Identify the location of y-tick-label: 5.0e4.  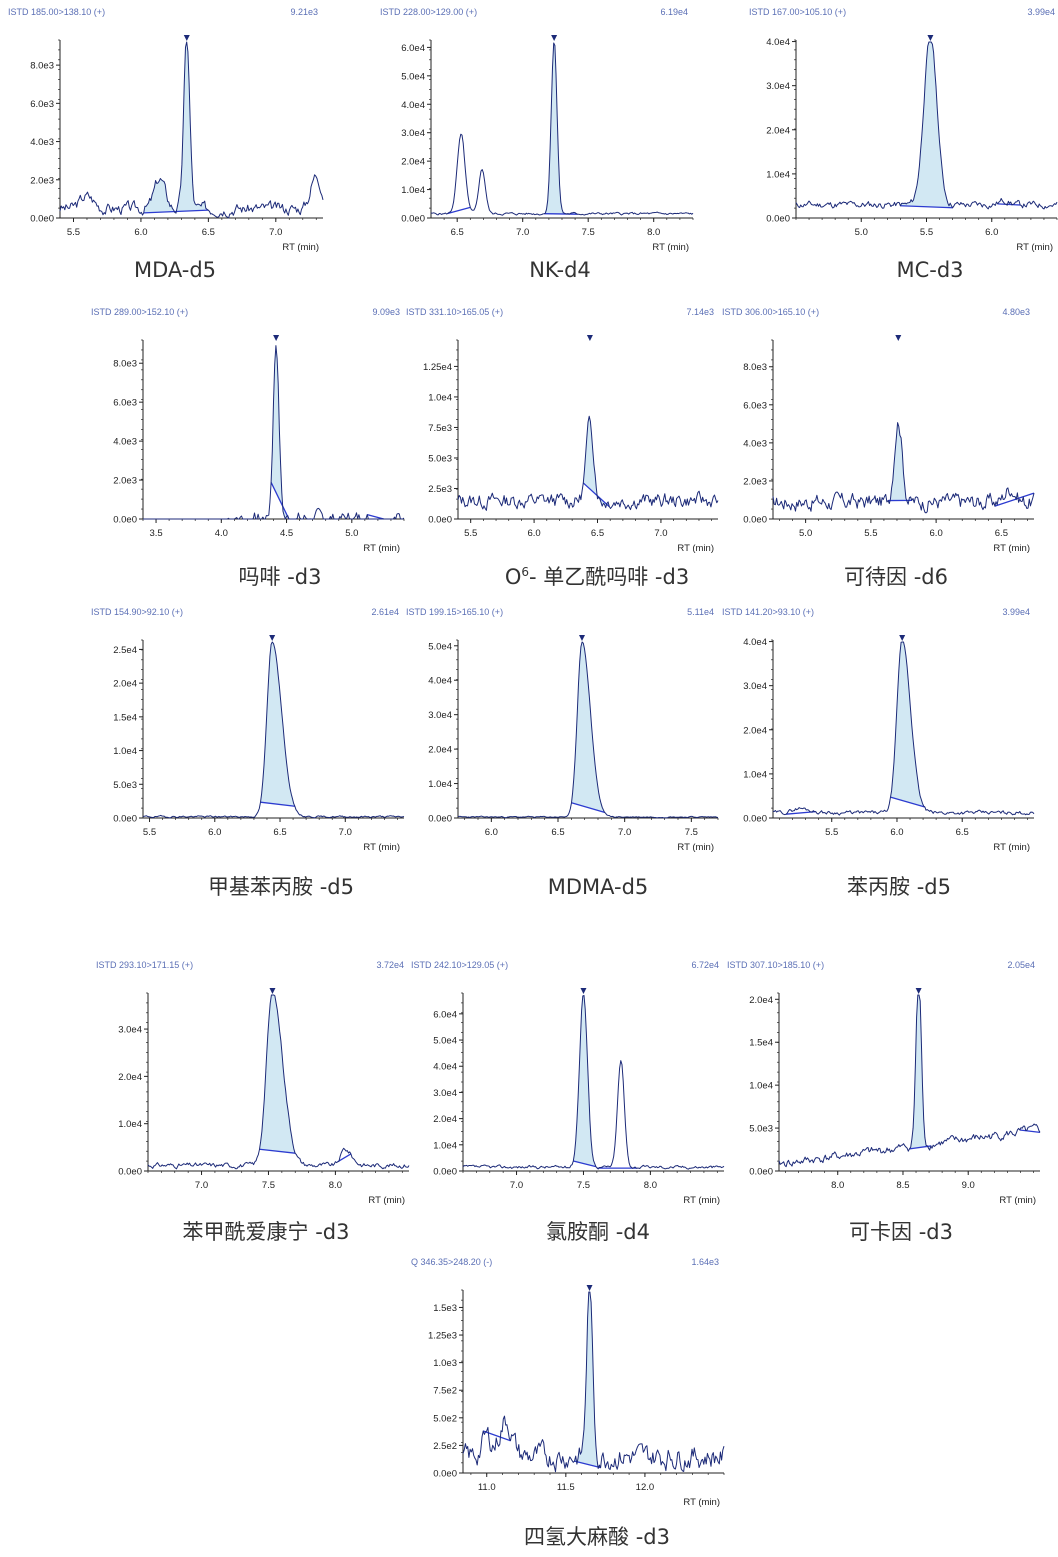
(413, 76).